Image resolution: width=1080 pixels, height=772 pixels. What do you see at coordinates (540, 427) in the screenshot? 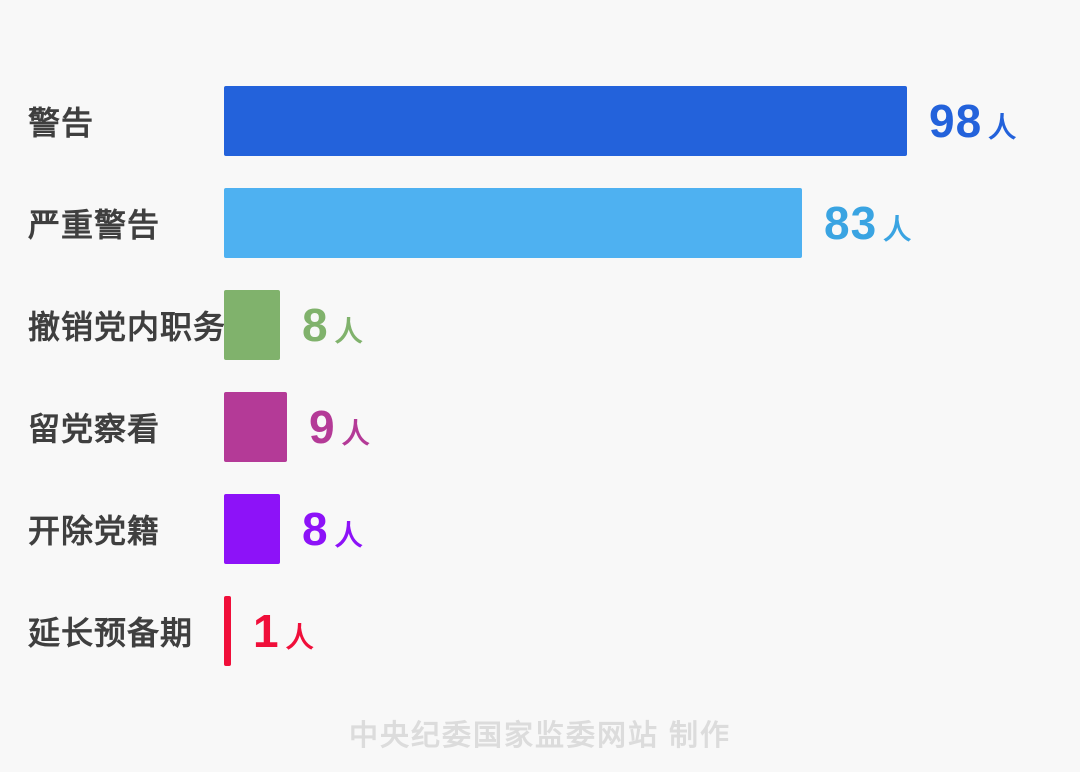
I see `chart-row: 留党察看 9 人` at bounding box center [540, 427].